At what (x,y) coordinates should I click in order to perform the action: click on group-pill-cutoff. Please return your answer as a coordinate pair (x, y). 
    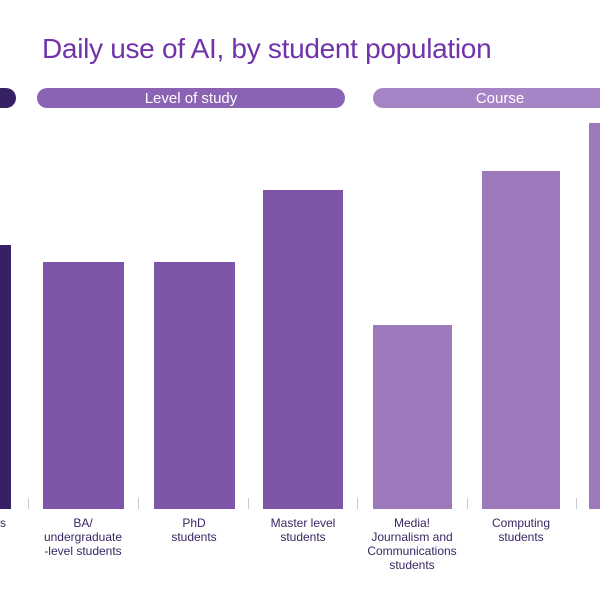
    Looking at the image, I should click on (8, 98).